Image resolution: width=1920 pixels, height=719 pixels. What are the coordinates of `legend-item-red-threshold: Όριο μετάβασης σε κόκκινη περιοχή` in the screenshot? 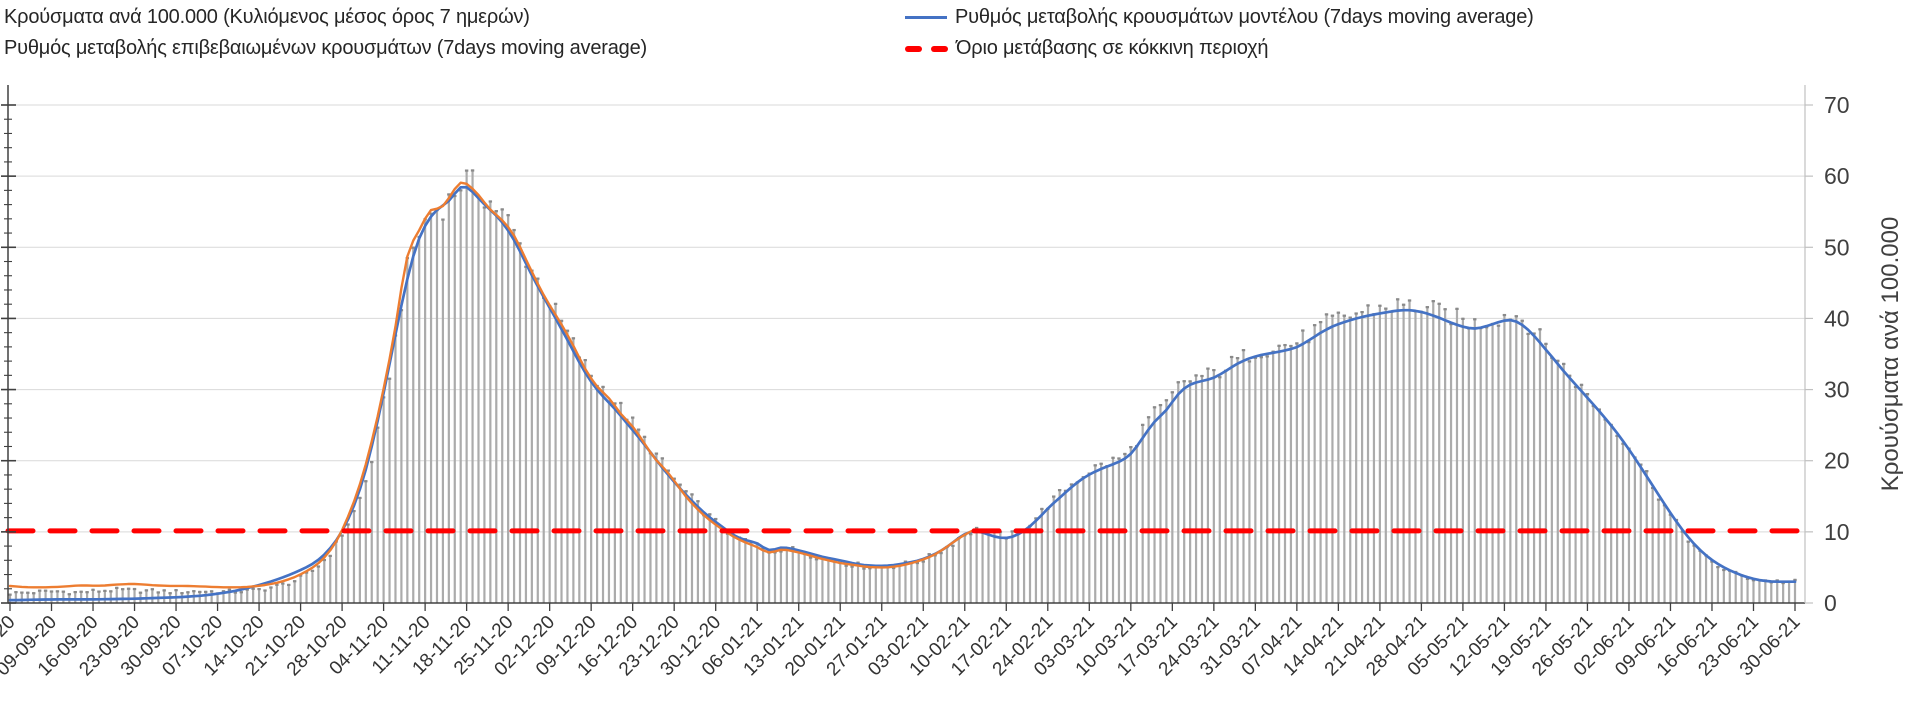 It's located at (1086, 48).